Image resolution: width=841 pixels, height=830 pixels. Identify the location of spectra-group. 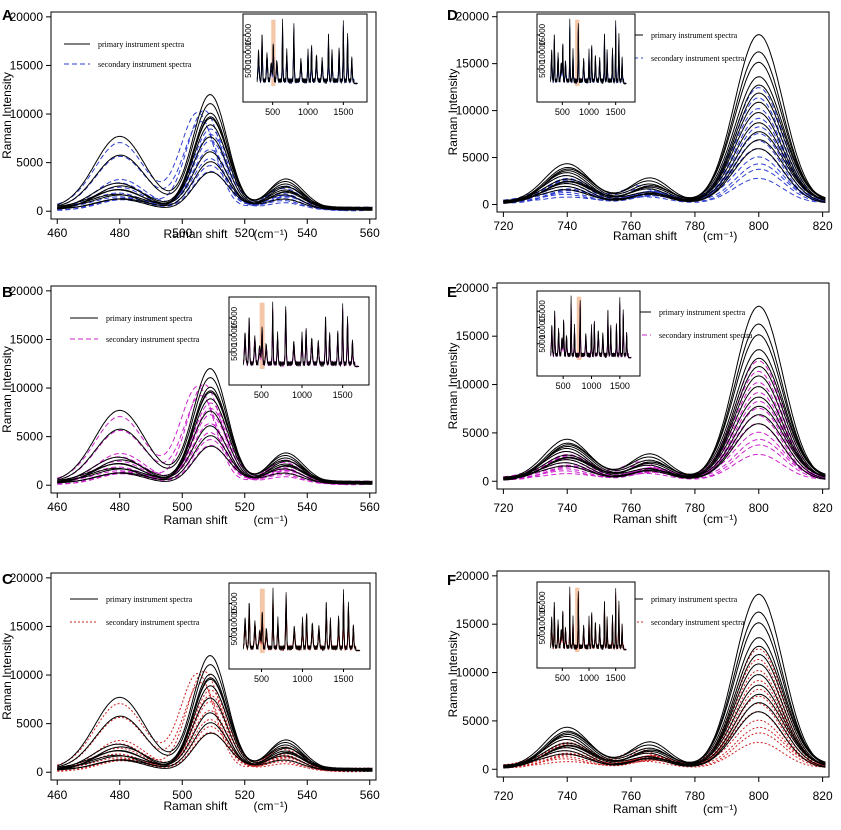
(664, 681).